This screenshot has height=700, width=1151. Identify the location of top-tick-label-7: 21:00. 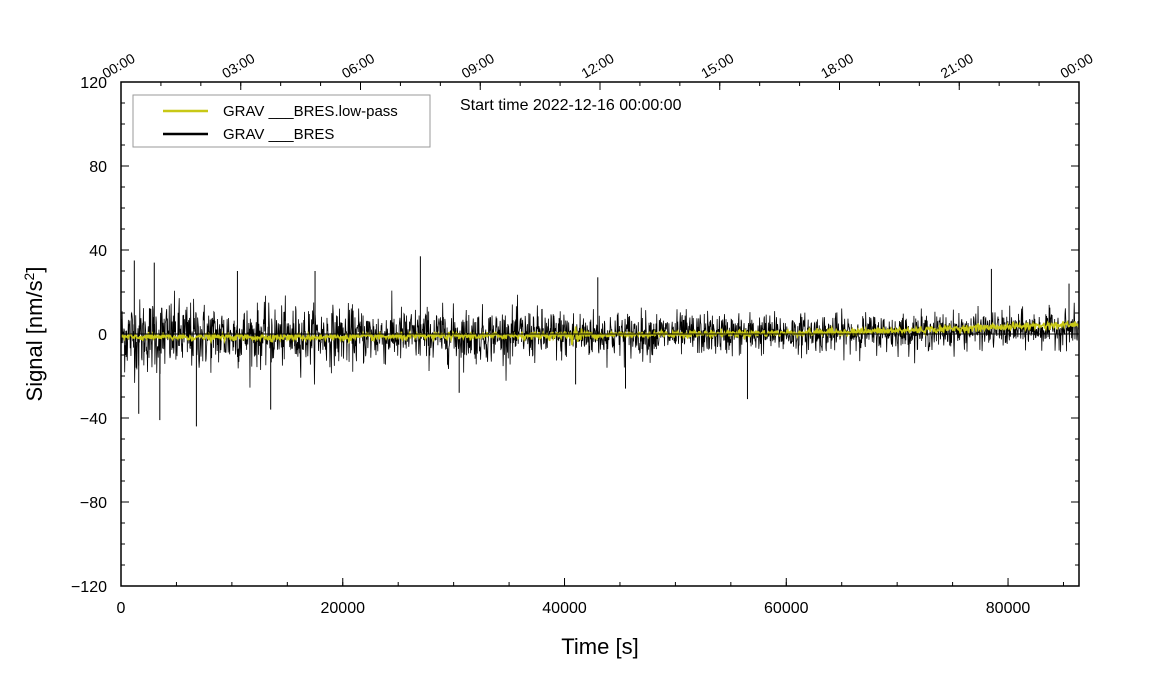
(957, 65).